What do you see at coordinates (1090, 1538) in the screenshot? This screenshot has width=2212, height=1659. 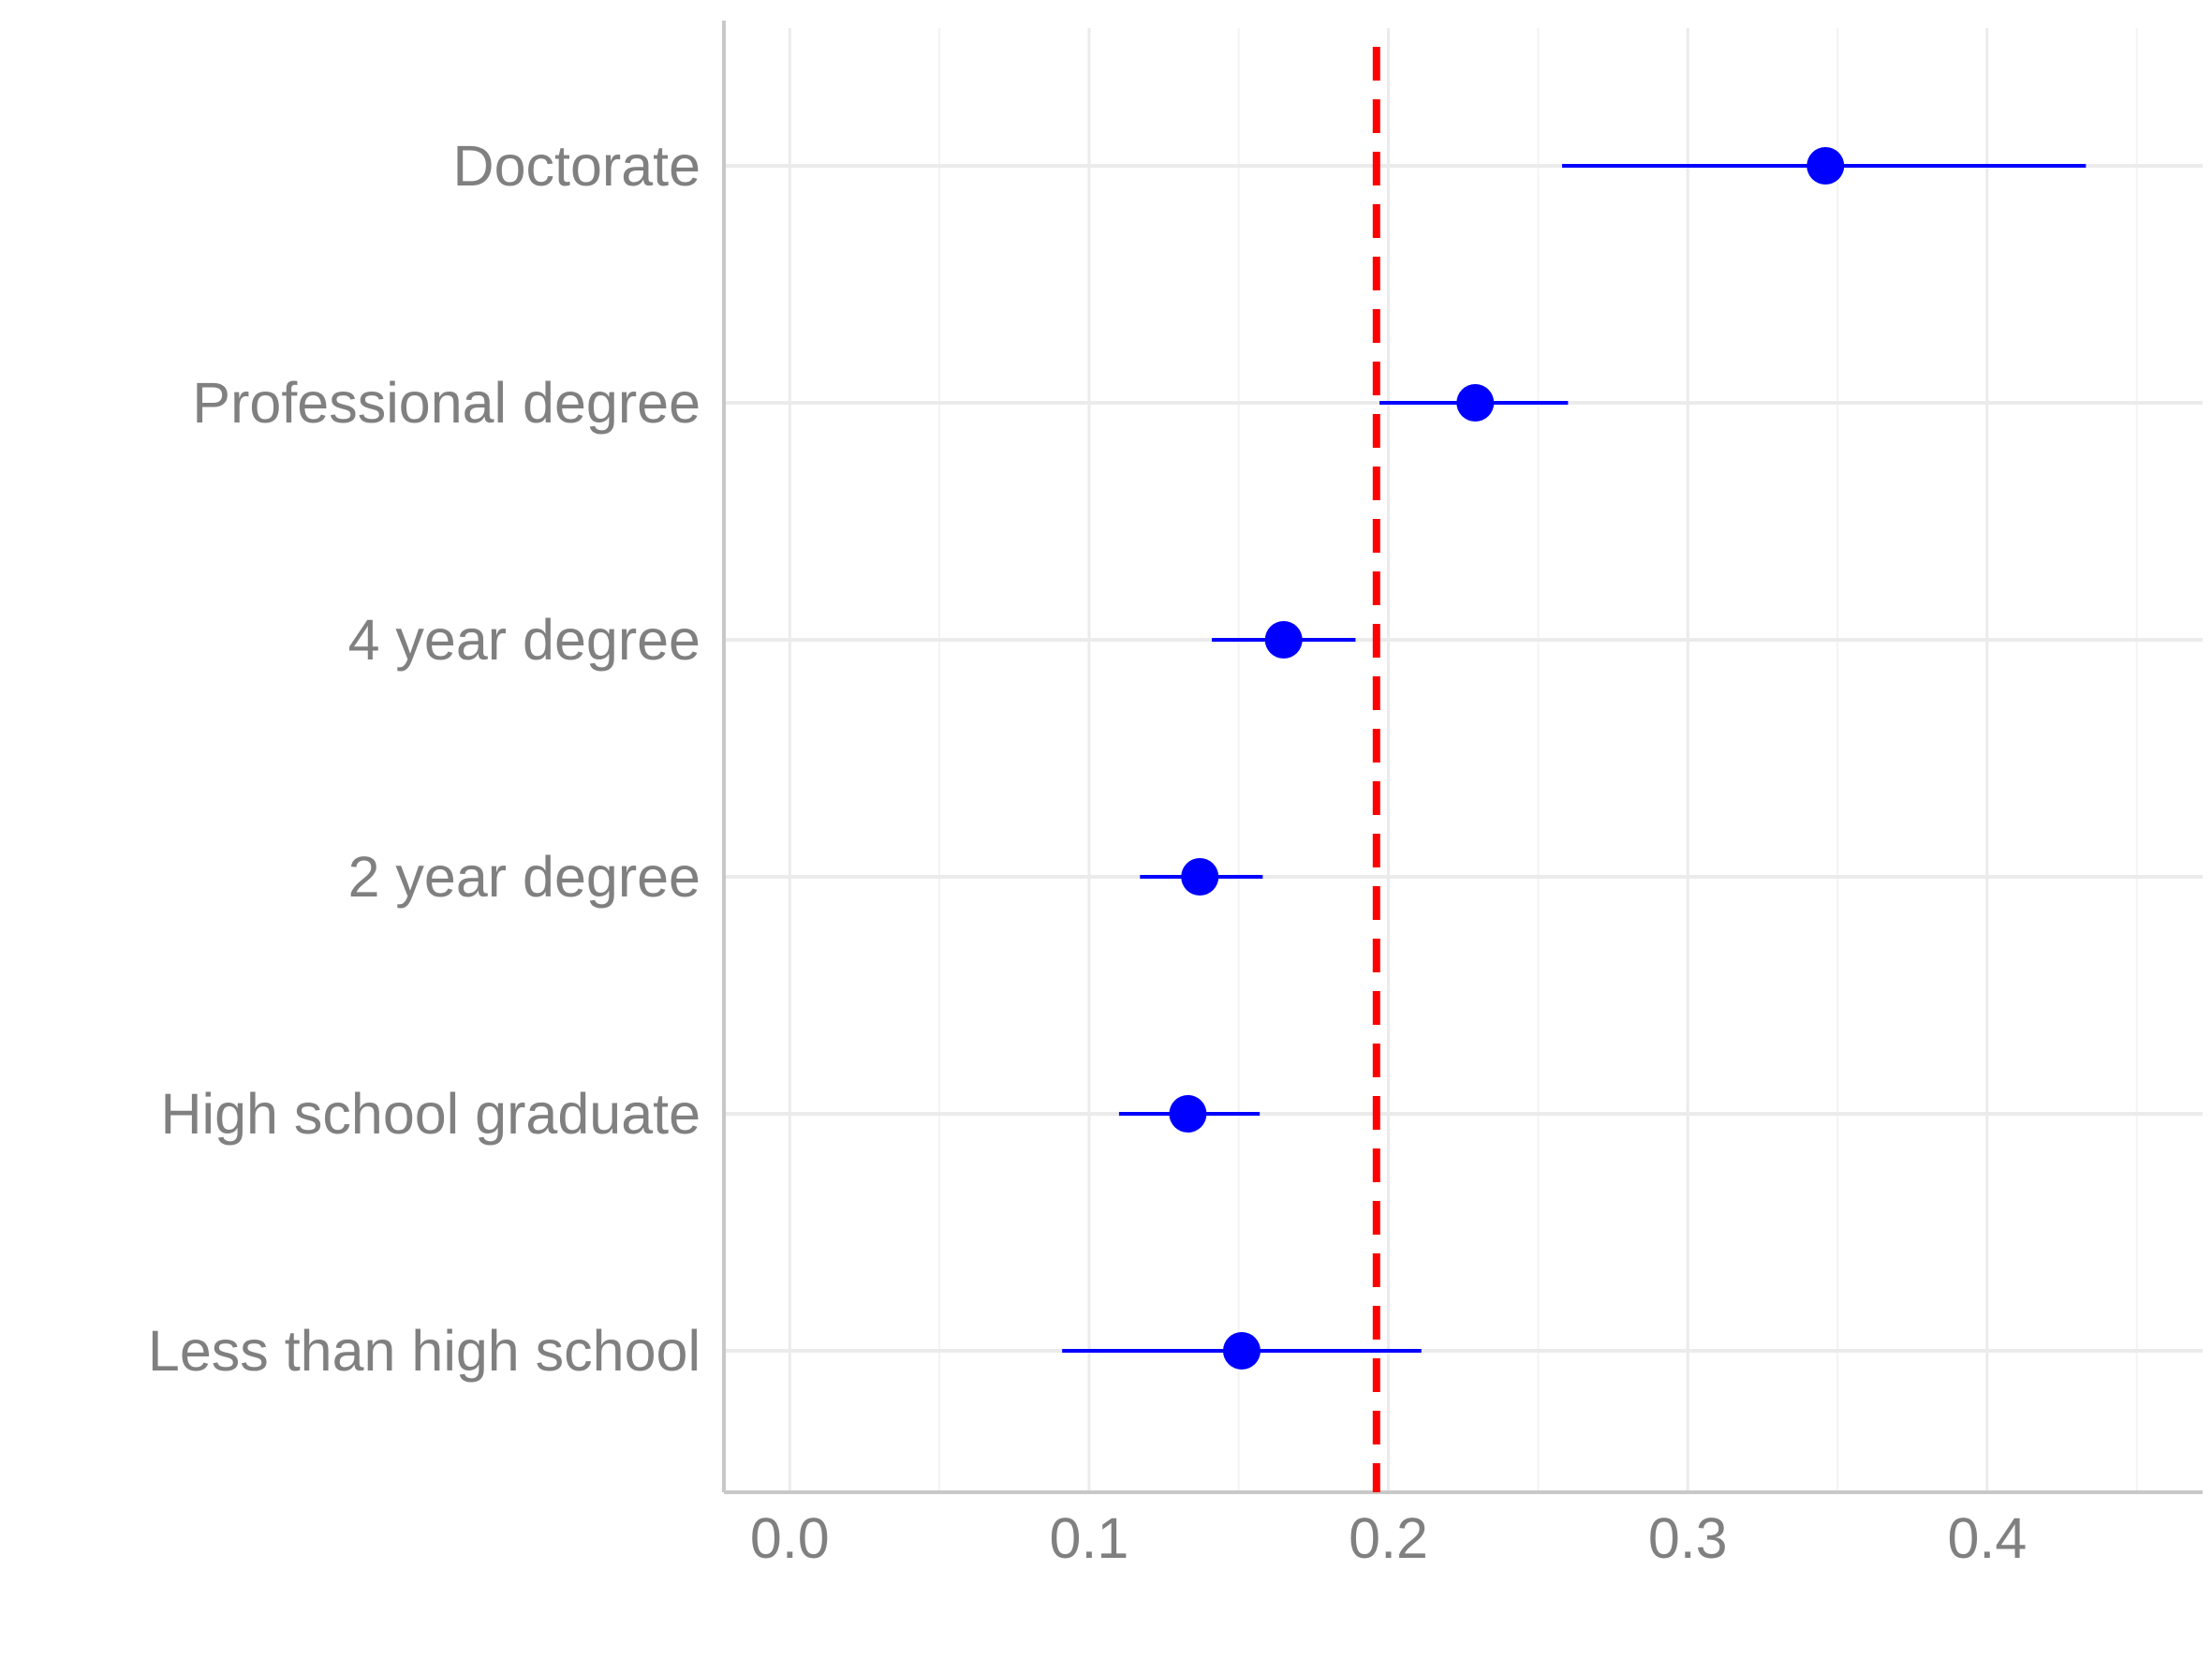 I see `x-tick-label: 0.1` at bounding box center [1090, 1538].